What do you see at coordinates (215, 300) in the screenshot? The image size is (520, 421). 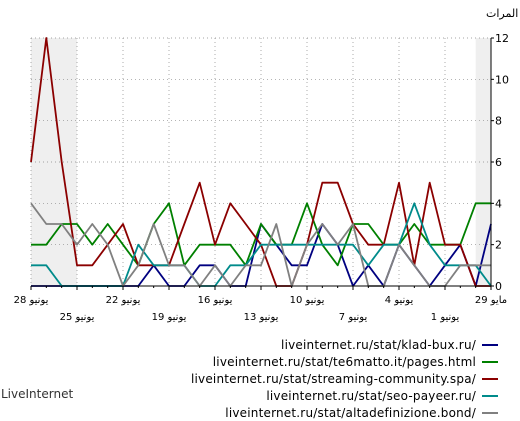 I see `x-tick-label: 16 يونيو` at bounding box center [215, 300].